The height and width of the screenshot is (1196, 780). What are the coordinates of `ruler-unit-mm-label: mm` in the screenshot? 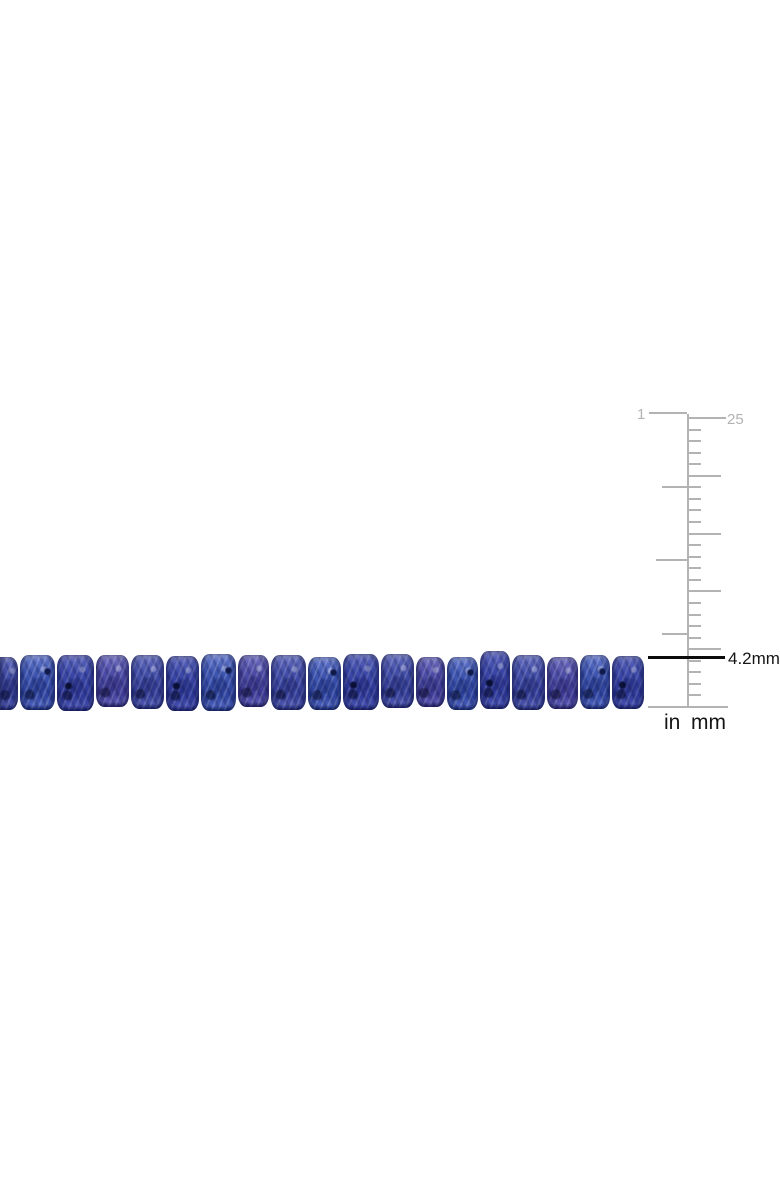 It's located at (708, 722).